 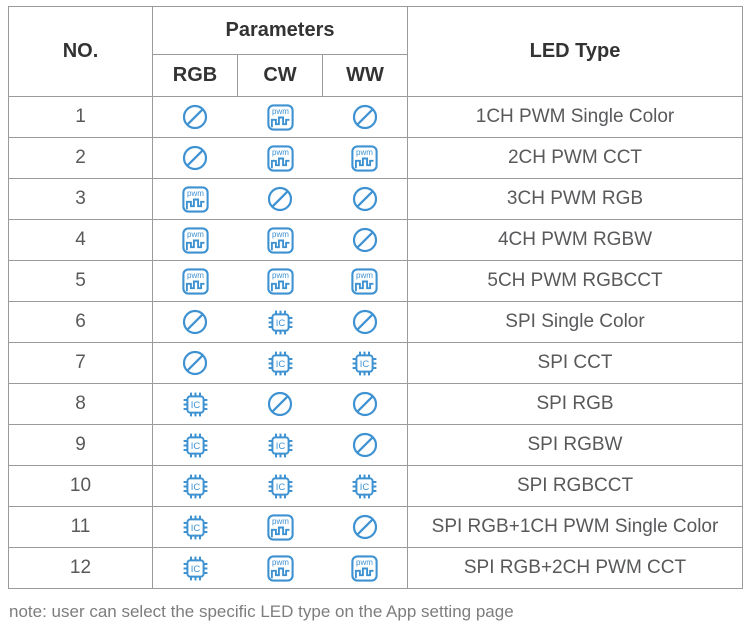 I want to click on led-type-cell: 4CH PWM RGBW, so click(x=575, y=240).